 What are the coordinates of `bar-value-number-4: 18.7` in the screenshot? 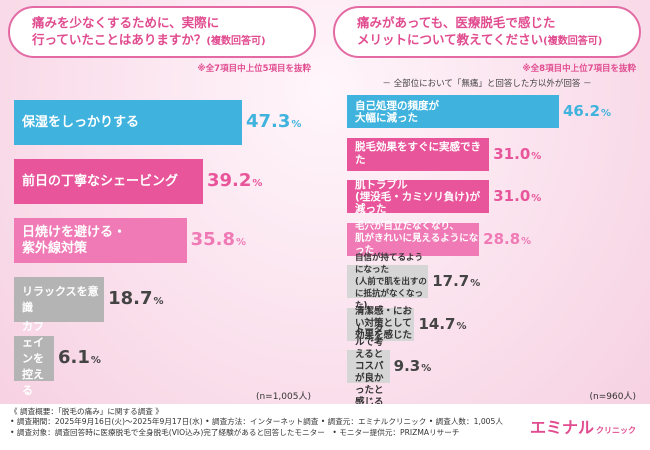 It's located at (130, 299).